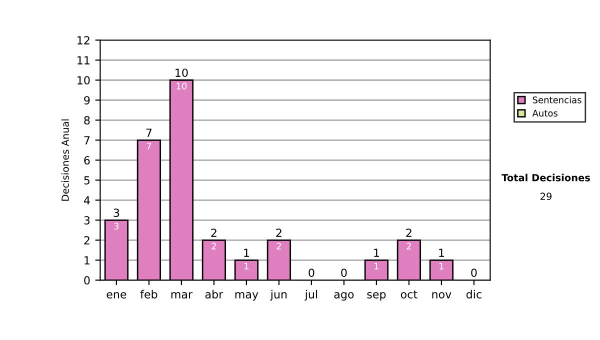  What do you see at coordinates (87, 140) in the screenshot?
I see `y-tick-label: 7` at bounding box center [87, 140].